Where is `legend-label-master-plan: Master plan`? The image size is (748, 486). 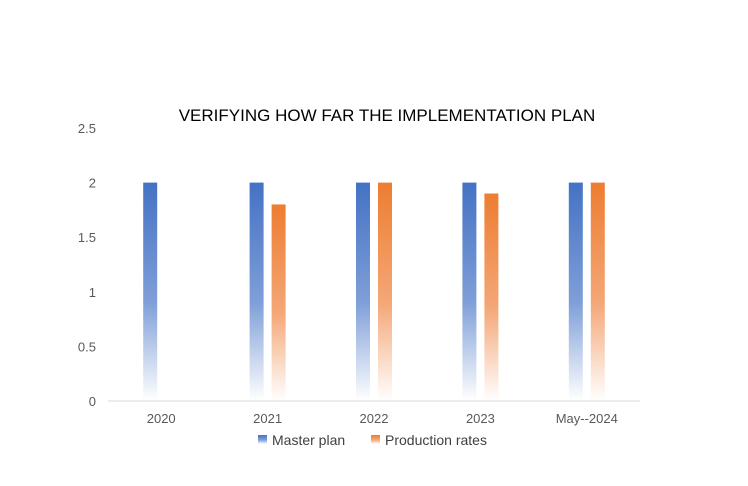
legend-label-master-plan: Master plan is located at coordinates (308, 440).